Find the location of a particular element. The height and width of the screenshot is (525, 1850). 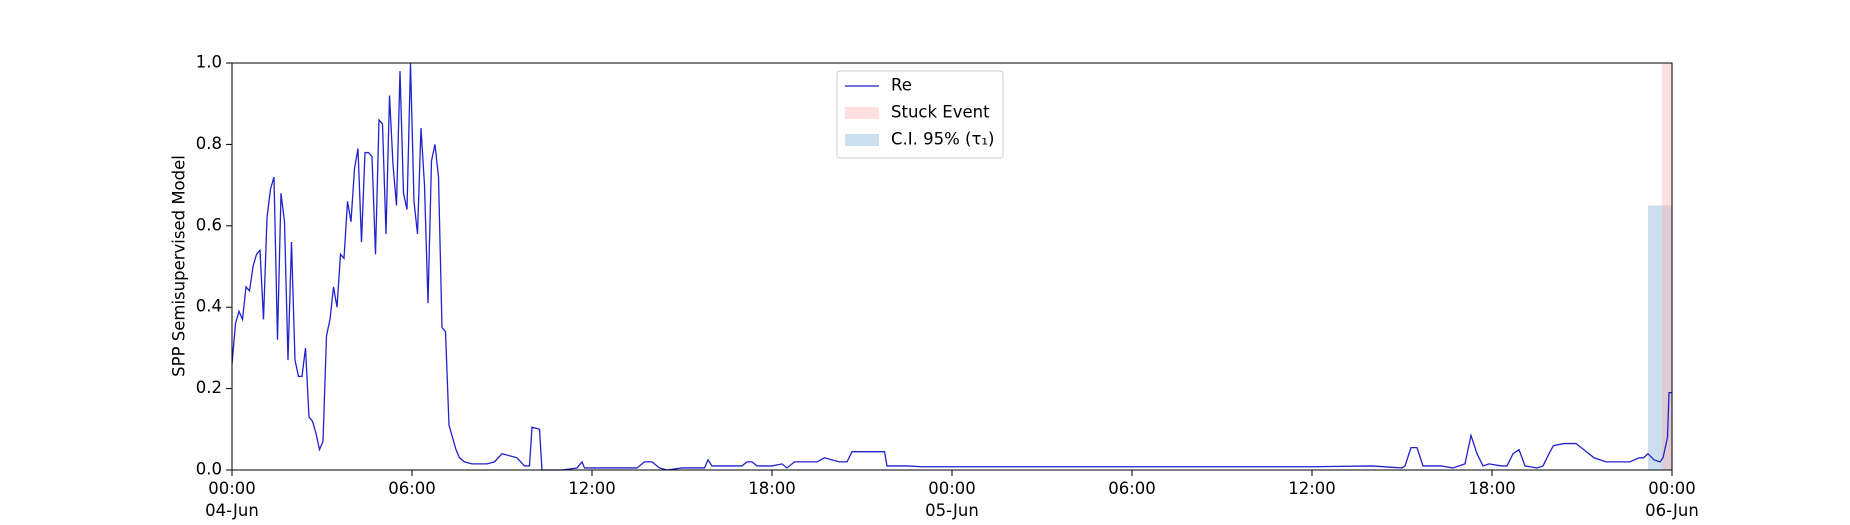

x-tick-label: 00:00 04-Jun 1900 is located at coordinates (232, 502).